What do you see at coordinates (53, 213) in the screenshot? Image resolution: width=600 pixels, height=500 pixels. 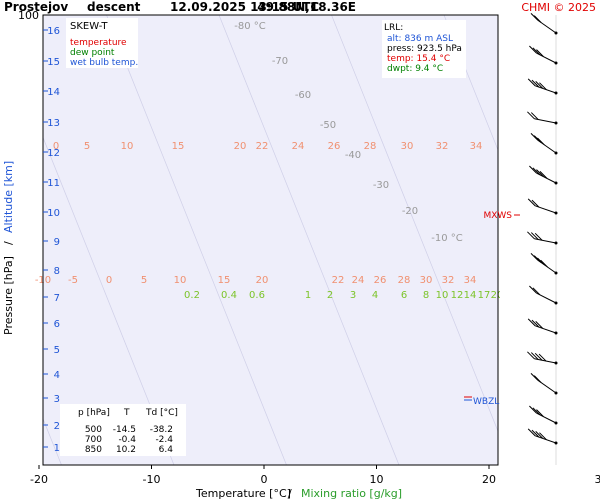 I see `km-tick-label: 10` at bounding box center [53, 213].